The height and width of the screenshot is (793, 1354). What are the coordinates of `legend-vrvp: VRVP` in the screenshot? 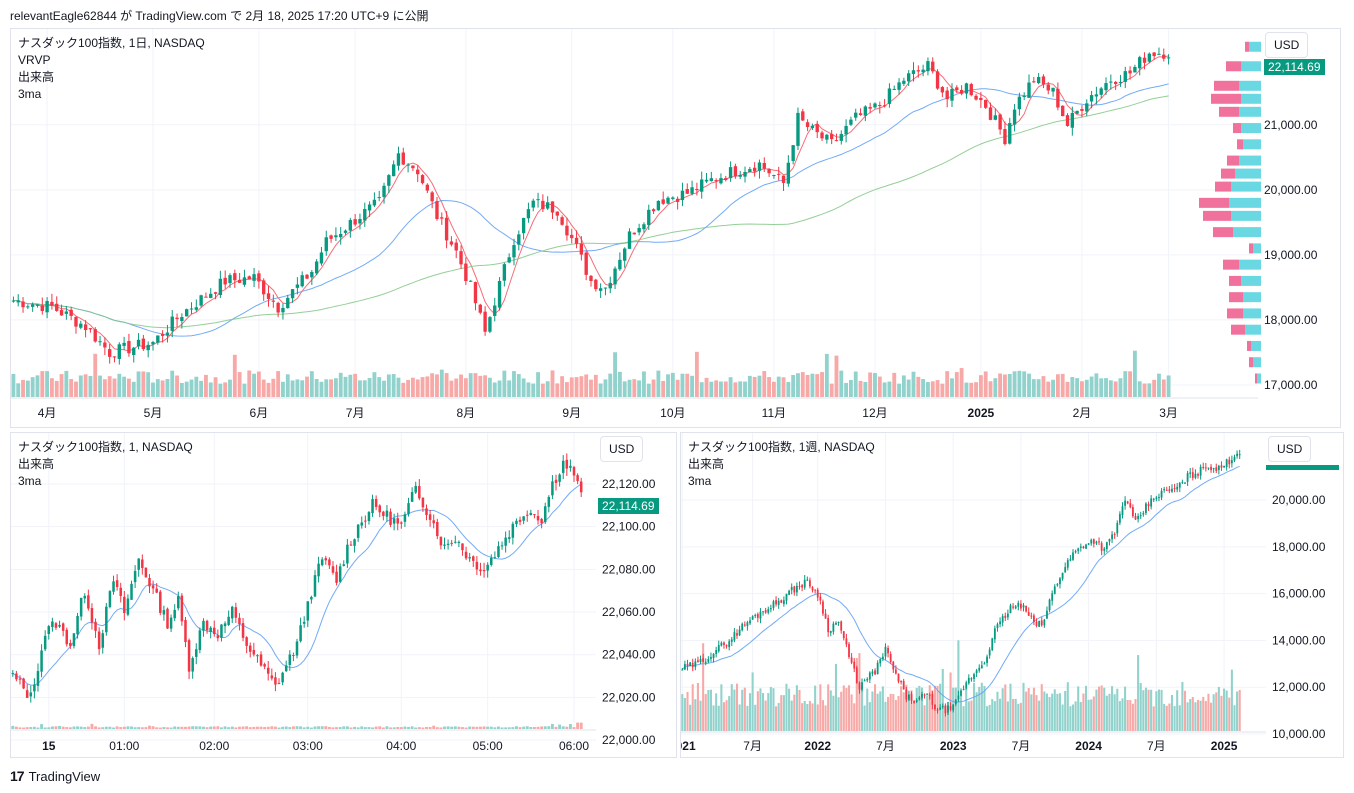 It's located at (34, 60).